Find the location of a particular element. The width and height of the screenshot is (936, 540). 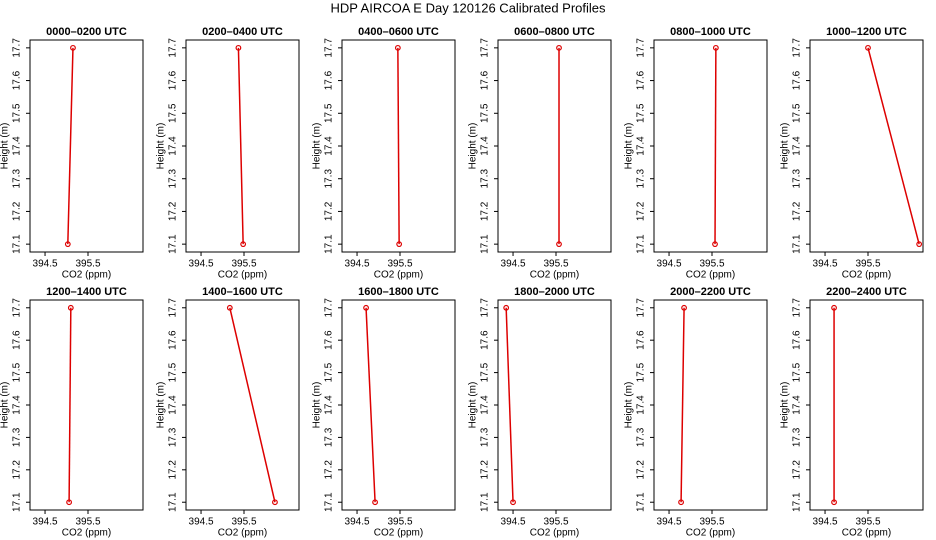

panel-title: 1400–1600 UTC is located at coordinates (242, 292).